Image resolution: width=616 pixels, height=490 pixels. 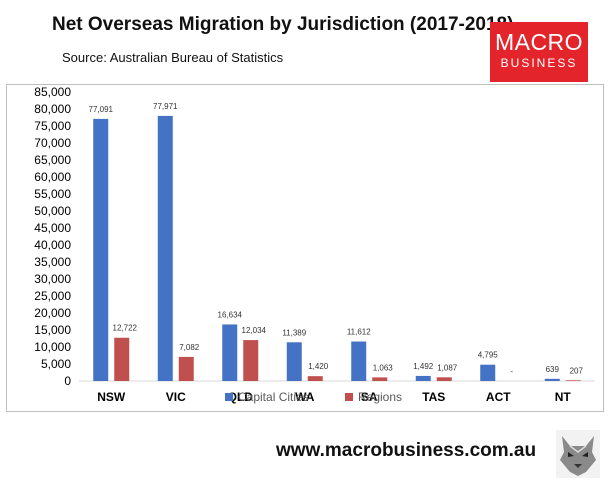 I want to click on data-label-capital-cities: 77,971, so click(x=165, y=106).